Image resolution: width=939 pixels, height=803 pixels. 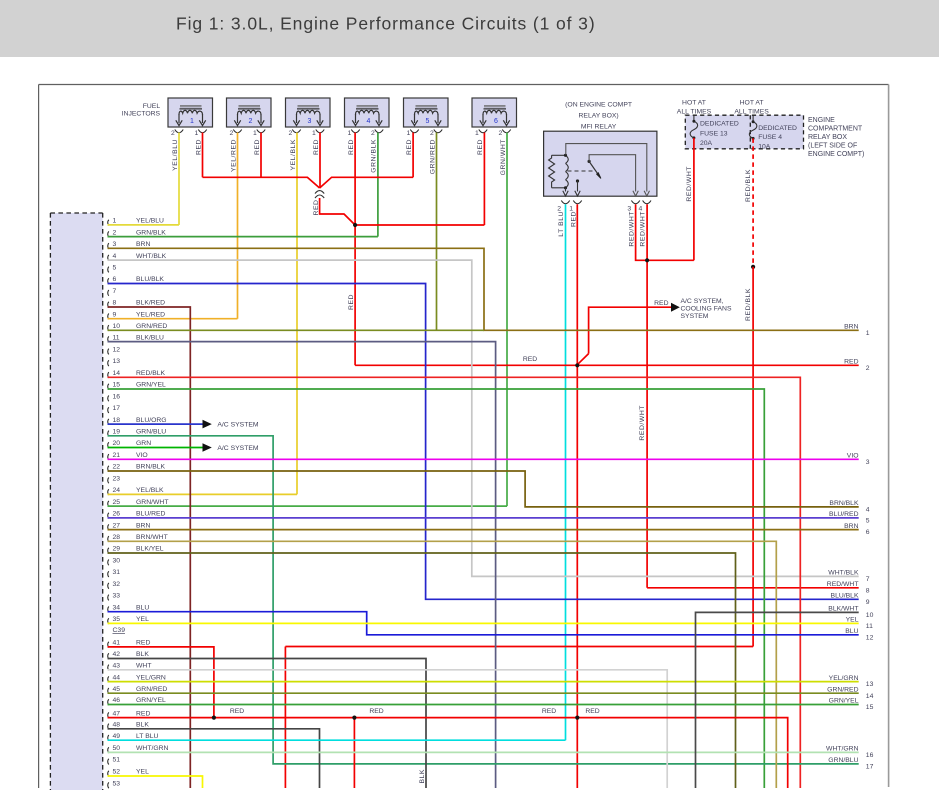 I want to click on svg-text: 7, so click(x=868, y=579).